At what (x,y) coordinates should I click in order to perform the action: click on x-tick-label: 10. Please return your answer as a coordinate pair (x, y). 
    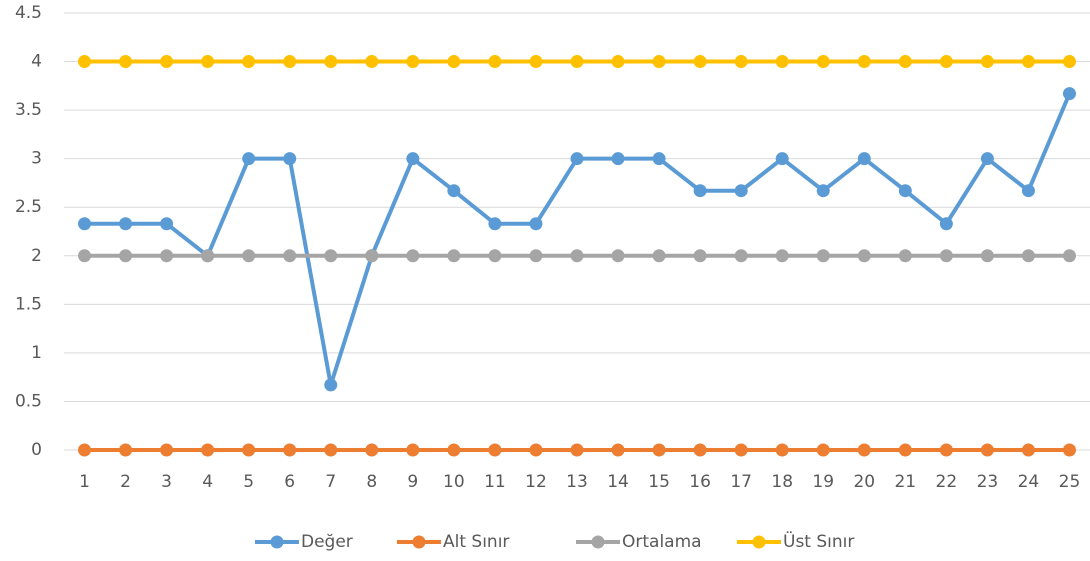
    Looking at the image, I should click on (454, 482).